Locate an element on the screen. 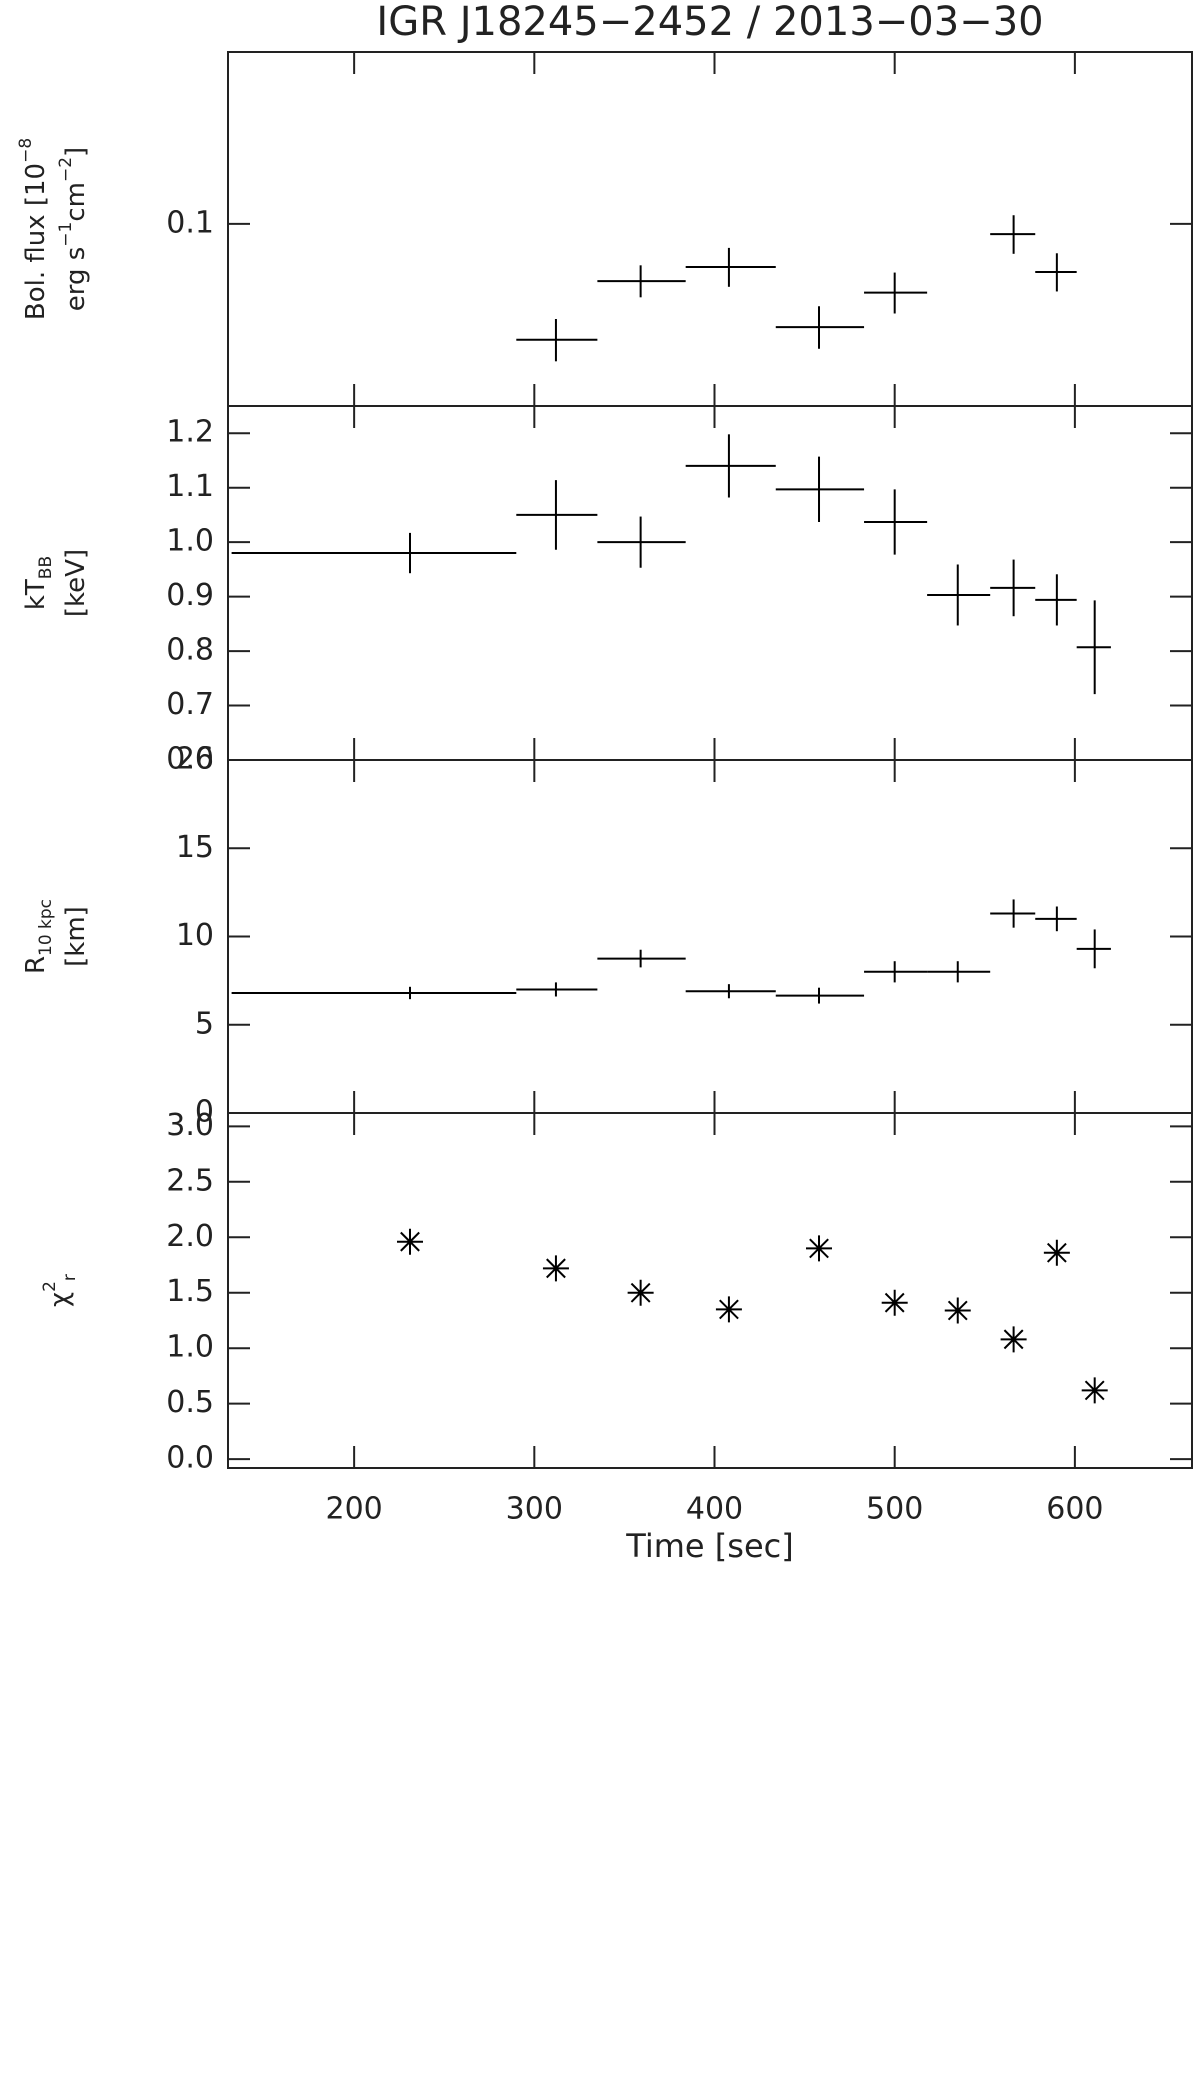  y-tick-label: 0.6 is located at coordinates (190, 759).